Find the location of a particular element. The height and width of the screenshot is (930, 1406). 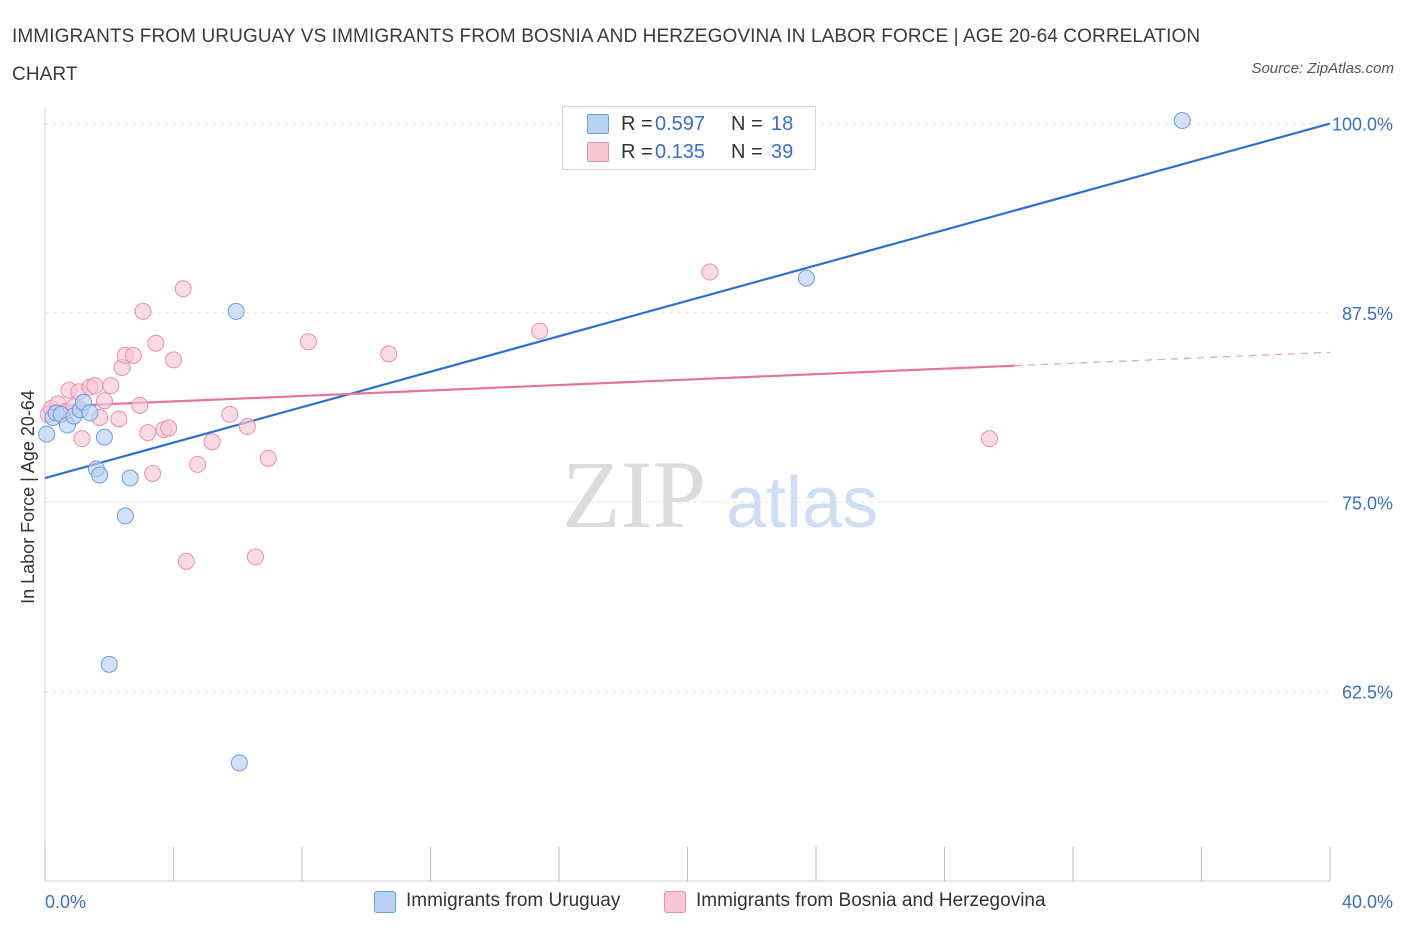

watermark-zip: ZIP is located at coordinates (634, 494).